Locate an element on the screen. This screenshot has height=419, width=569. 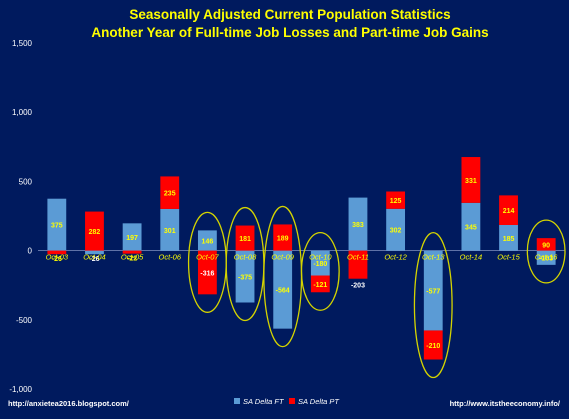
y-tick-label: -500 is located at coordinates (24, 320).